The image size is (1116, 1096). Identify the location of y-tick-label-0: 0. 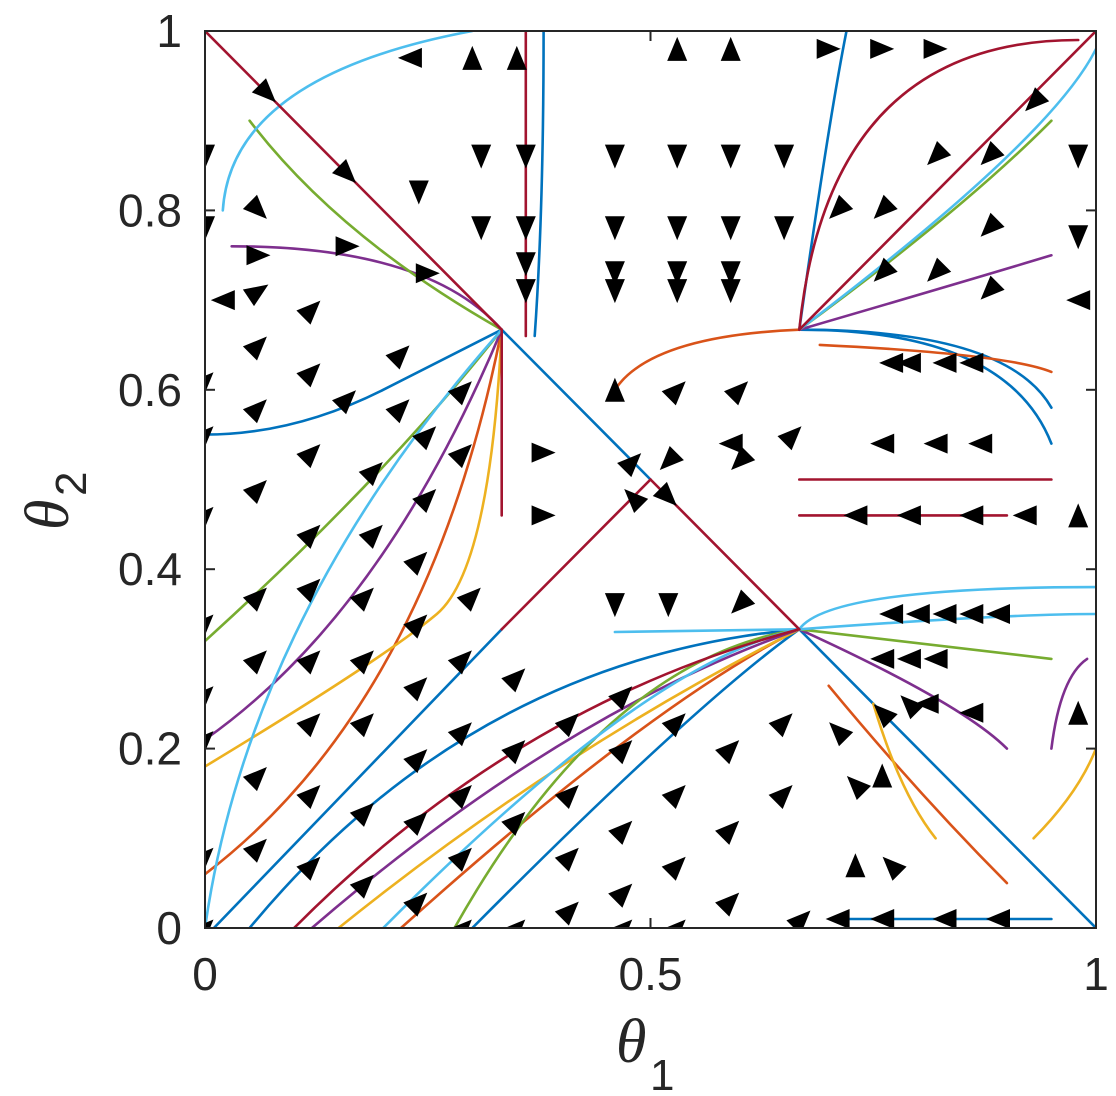
(169, 928).